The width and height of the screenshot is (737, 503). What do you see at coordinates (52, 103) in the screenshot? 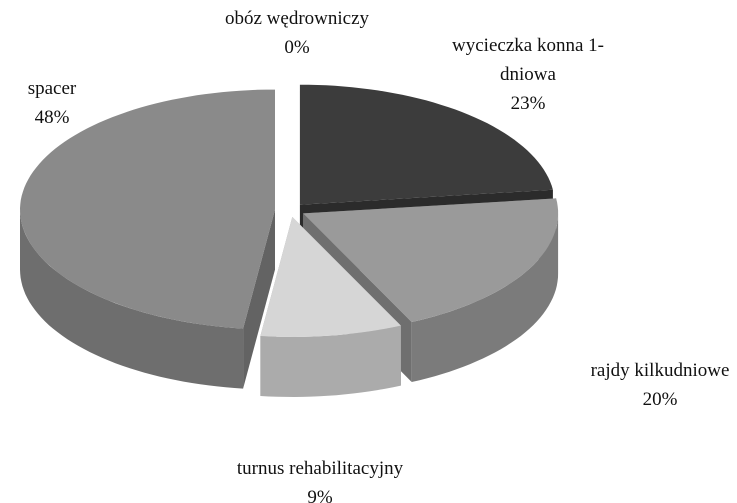
I see `slice-label: spacer 48%` at bounding box center [52, 103].